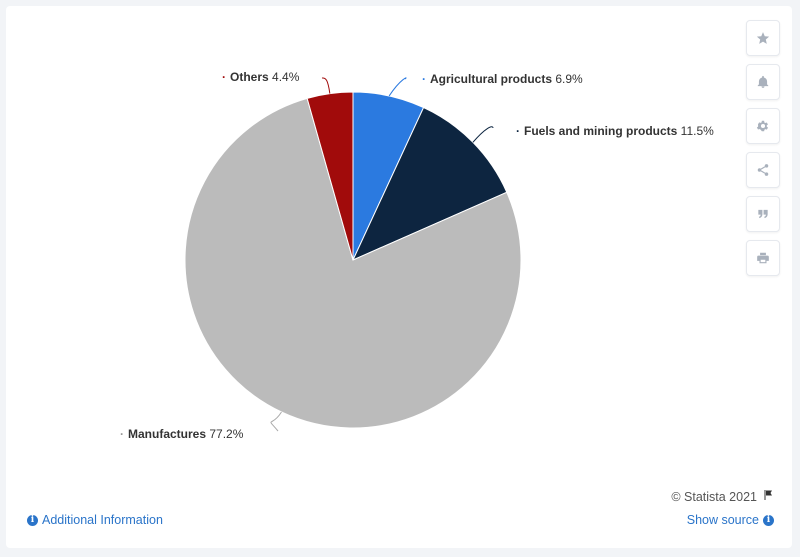 Image resolution: width=800 pixels, height=557 pixels. Describe the element at coordinates (722, 520) in the screenshot. I see `show-source-label: Show source` at that location.